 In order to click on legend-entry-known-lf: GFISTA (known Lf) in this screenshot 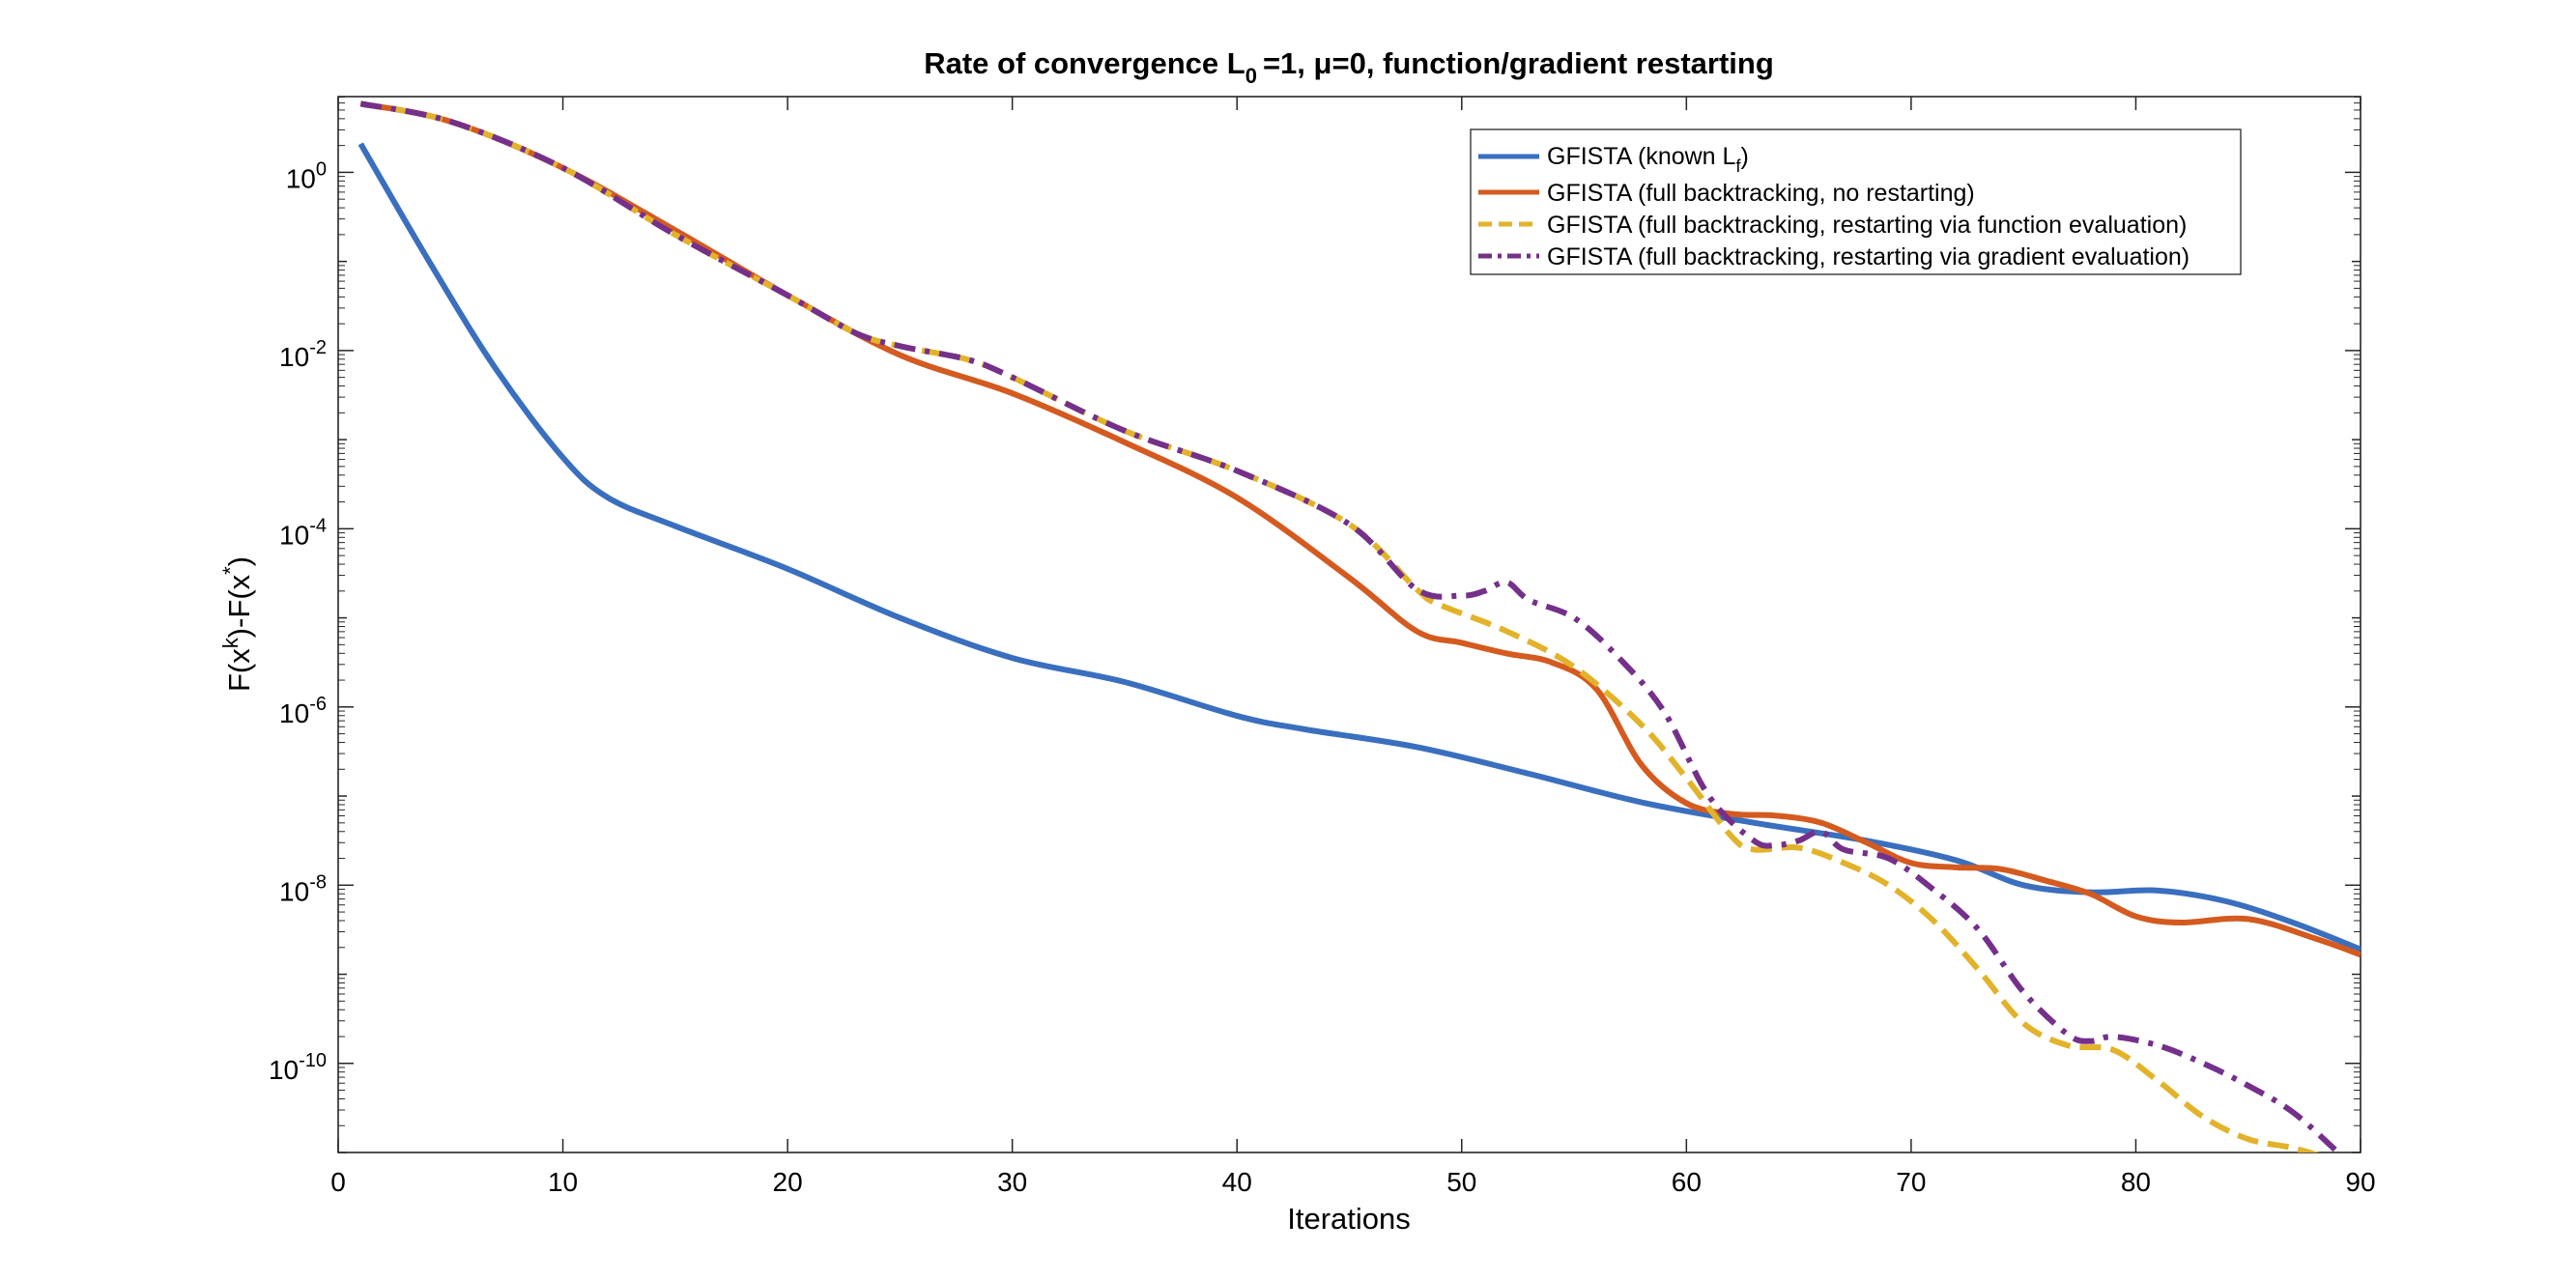, I will do `click(1614, 159)`.